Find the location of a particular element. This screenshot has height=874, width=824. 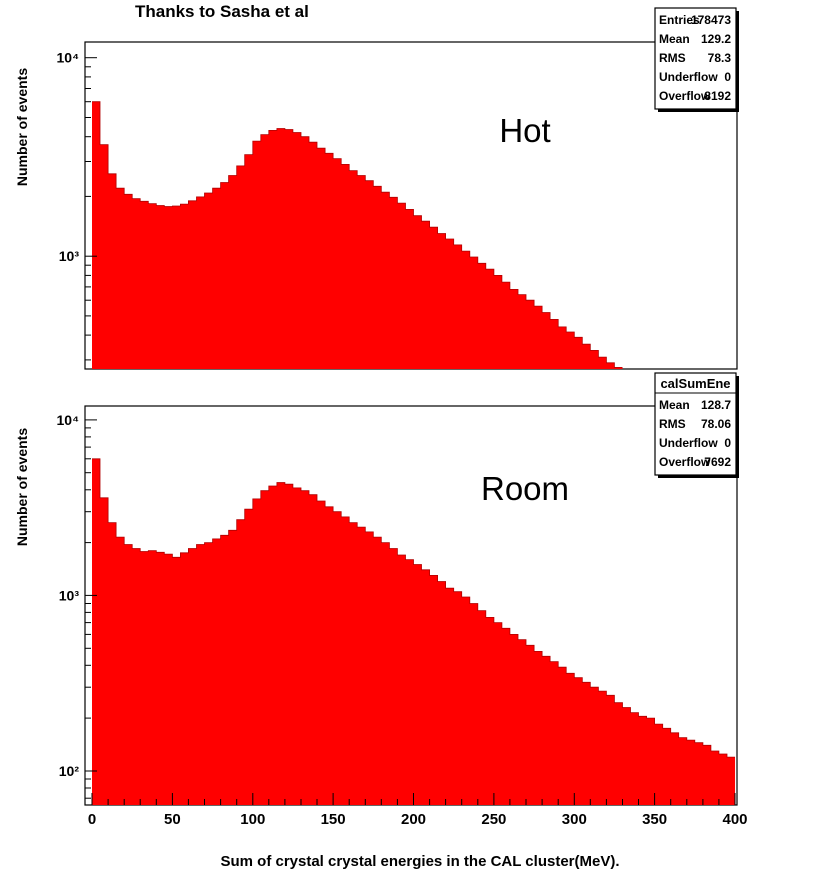

stats-row-value: 178473 is located at coordinates (711, 20).